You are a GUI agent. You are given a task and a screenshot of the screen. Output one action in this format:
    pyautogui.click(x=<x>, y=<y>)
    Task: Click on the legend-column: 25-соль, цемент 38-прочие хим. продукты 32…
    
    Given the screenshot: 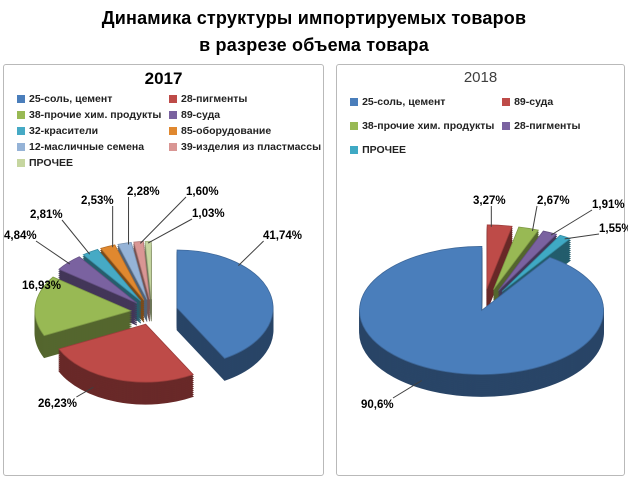 What is the action you would take?
    pyautogui.click(x=93, y=131)
    